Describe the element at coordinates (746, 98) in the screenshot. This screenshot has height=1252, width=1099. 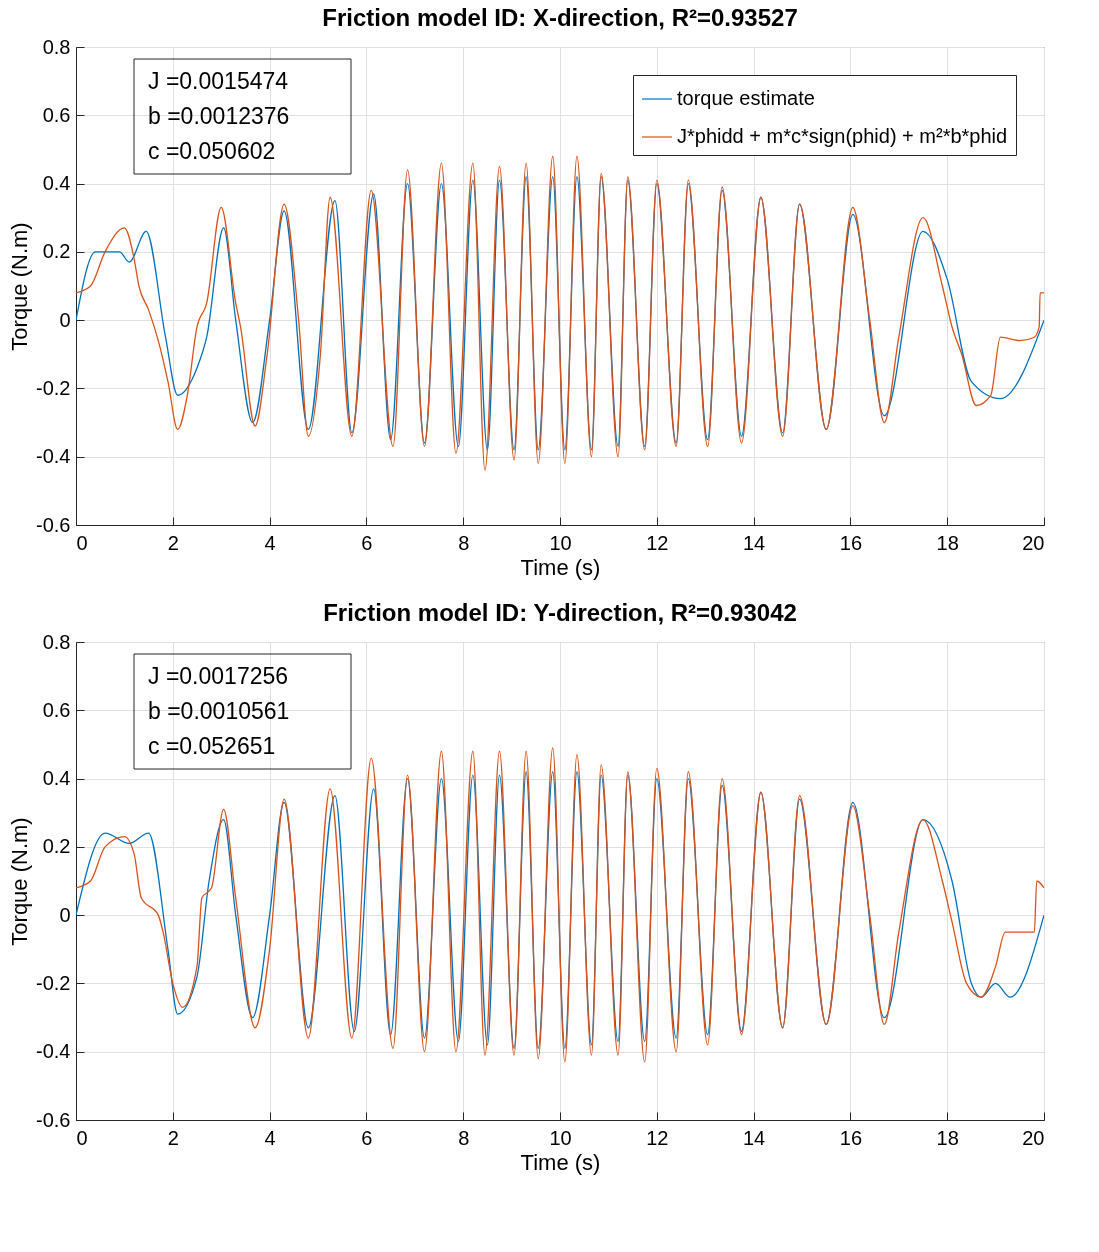
I see `legend-label: torque estimate` at that location.